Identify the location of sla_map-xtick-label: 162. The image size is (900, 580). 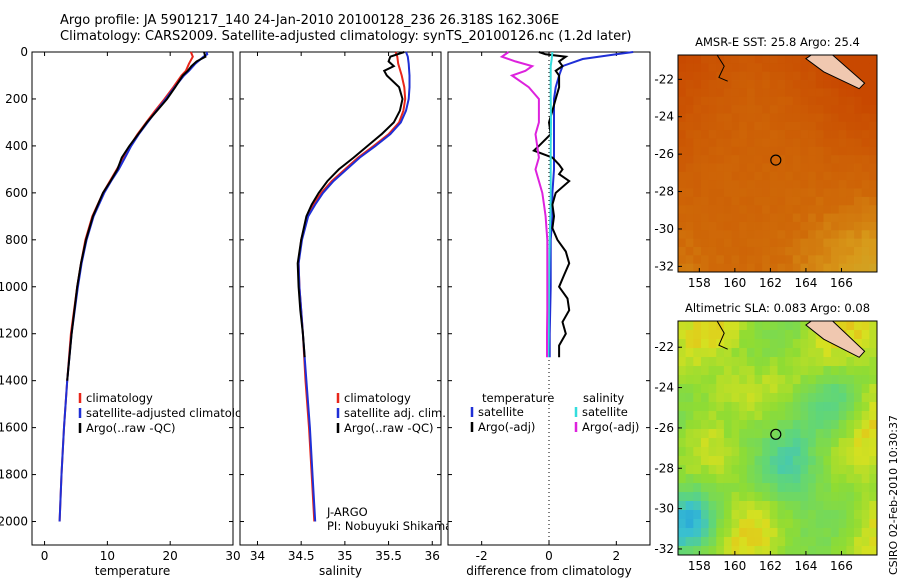
(770, 566).